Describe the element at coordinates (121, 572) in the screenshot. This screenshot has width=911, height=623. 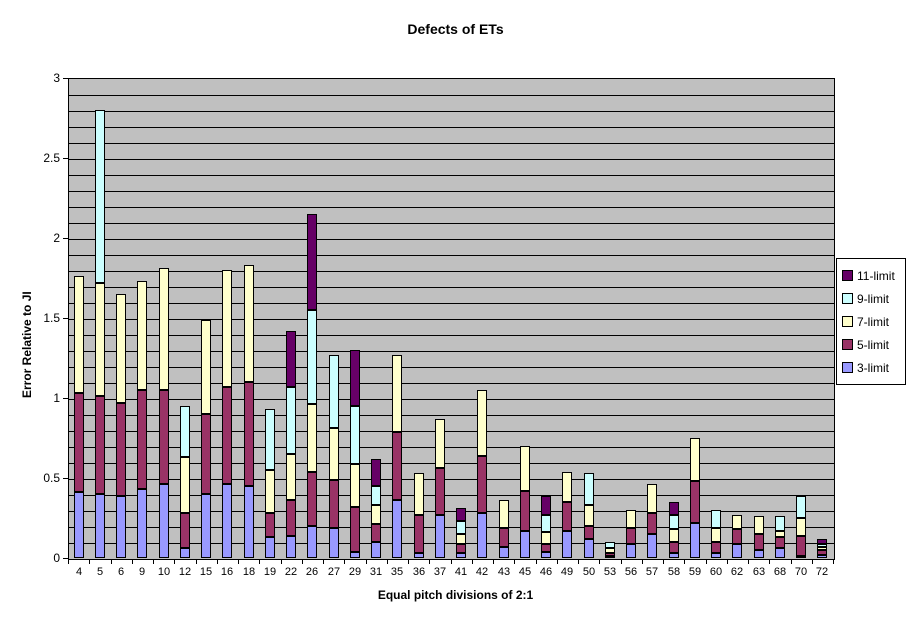
I see `x-tick-label: 6` at that location.